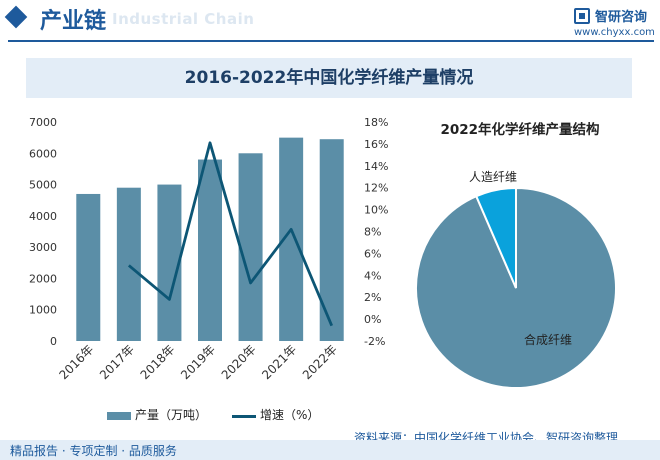 Image resolution: width=660 pixels, height=460 pixels. Describe the element at coordinates (376, 188) in the screenshot. I see `y-right-tick: 12%` at that location.